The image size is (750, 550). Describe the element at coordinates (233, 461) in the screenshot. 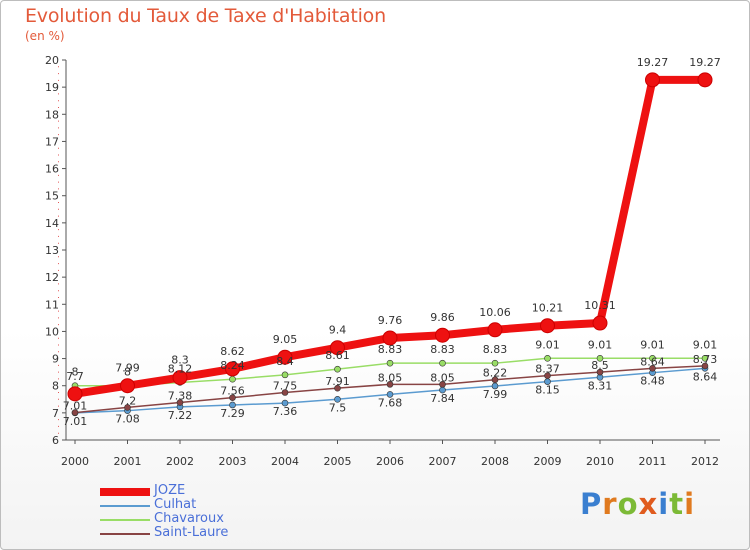

I see `x-tick-label: 2003` at that location.